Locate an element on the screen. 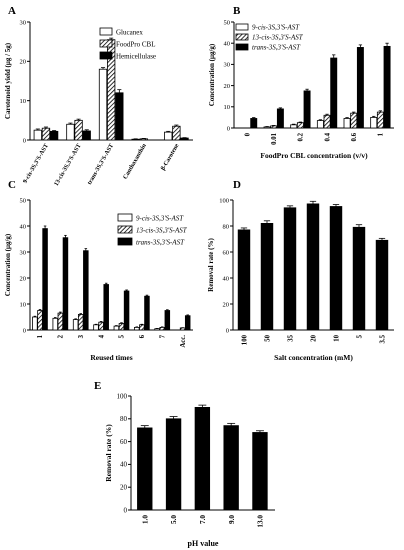 This screenshot has width=404, height=550. x-tick-label: 3 is located at coordinates (81, 336).